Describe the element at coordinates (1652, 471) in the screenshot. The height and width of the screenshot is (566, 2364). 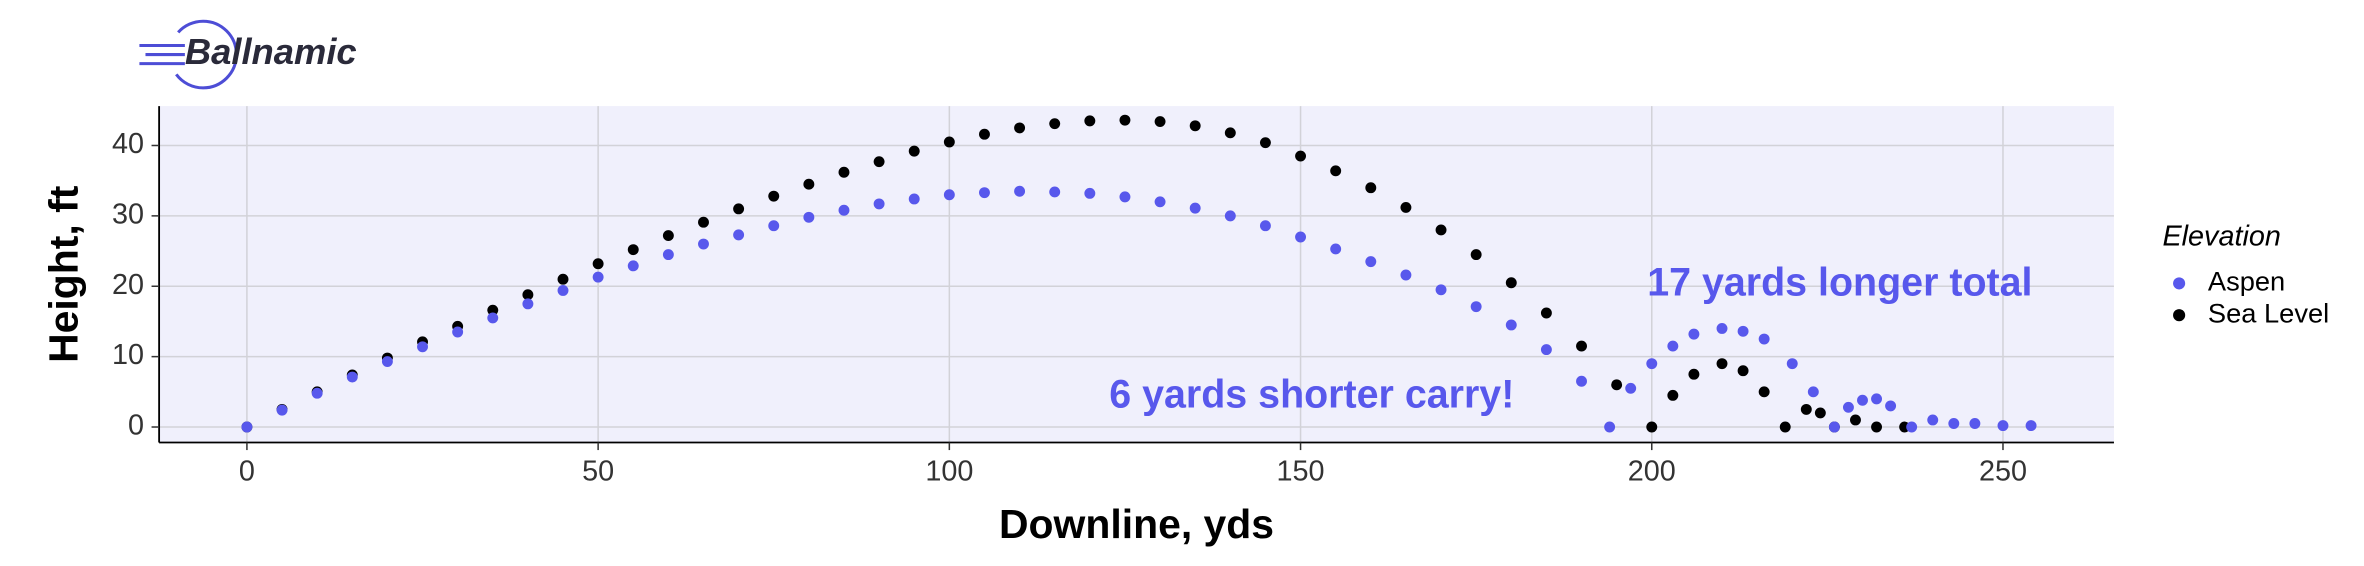
I see `x-tick-label: 200` at that location.